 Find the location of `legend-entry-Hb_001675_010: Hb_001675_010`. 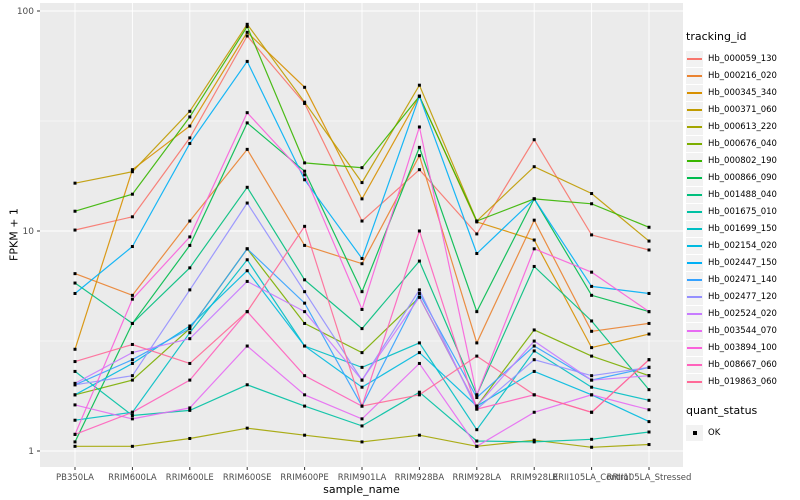

legend-entry-Hb_001675_010: Hb_001675_010 is located at coordinates (742, 211).